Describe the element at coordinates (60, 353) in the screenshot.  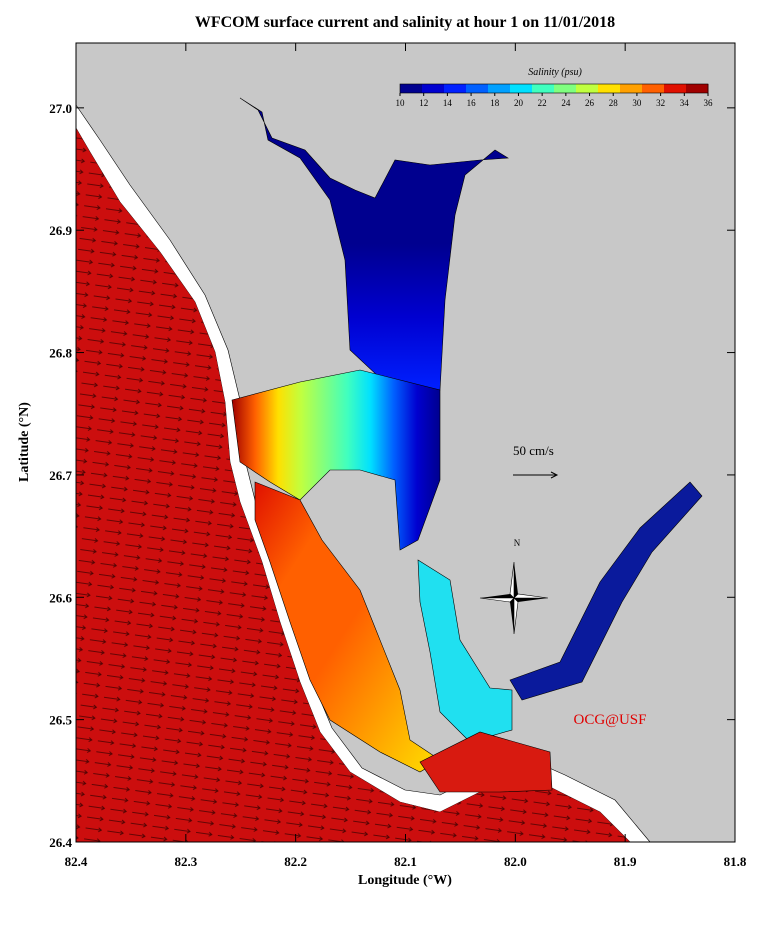
I see `y-tick-label: 26.8` at that location.